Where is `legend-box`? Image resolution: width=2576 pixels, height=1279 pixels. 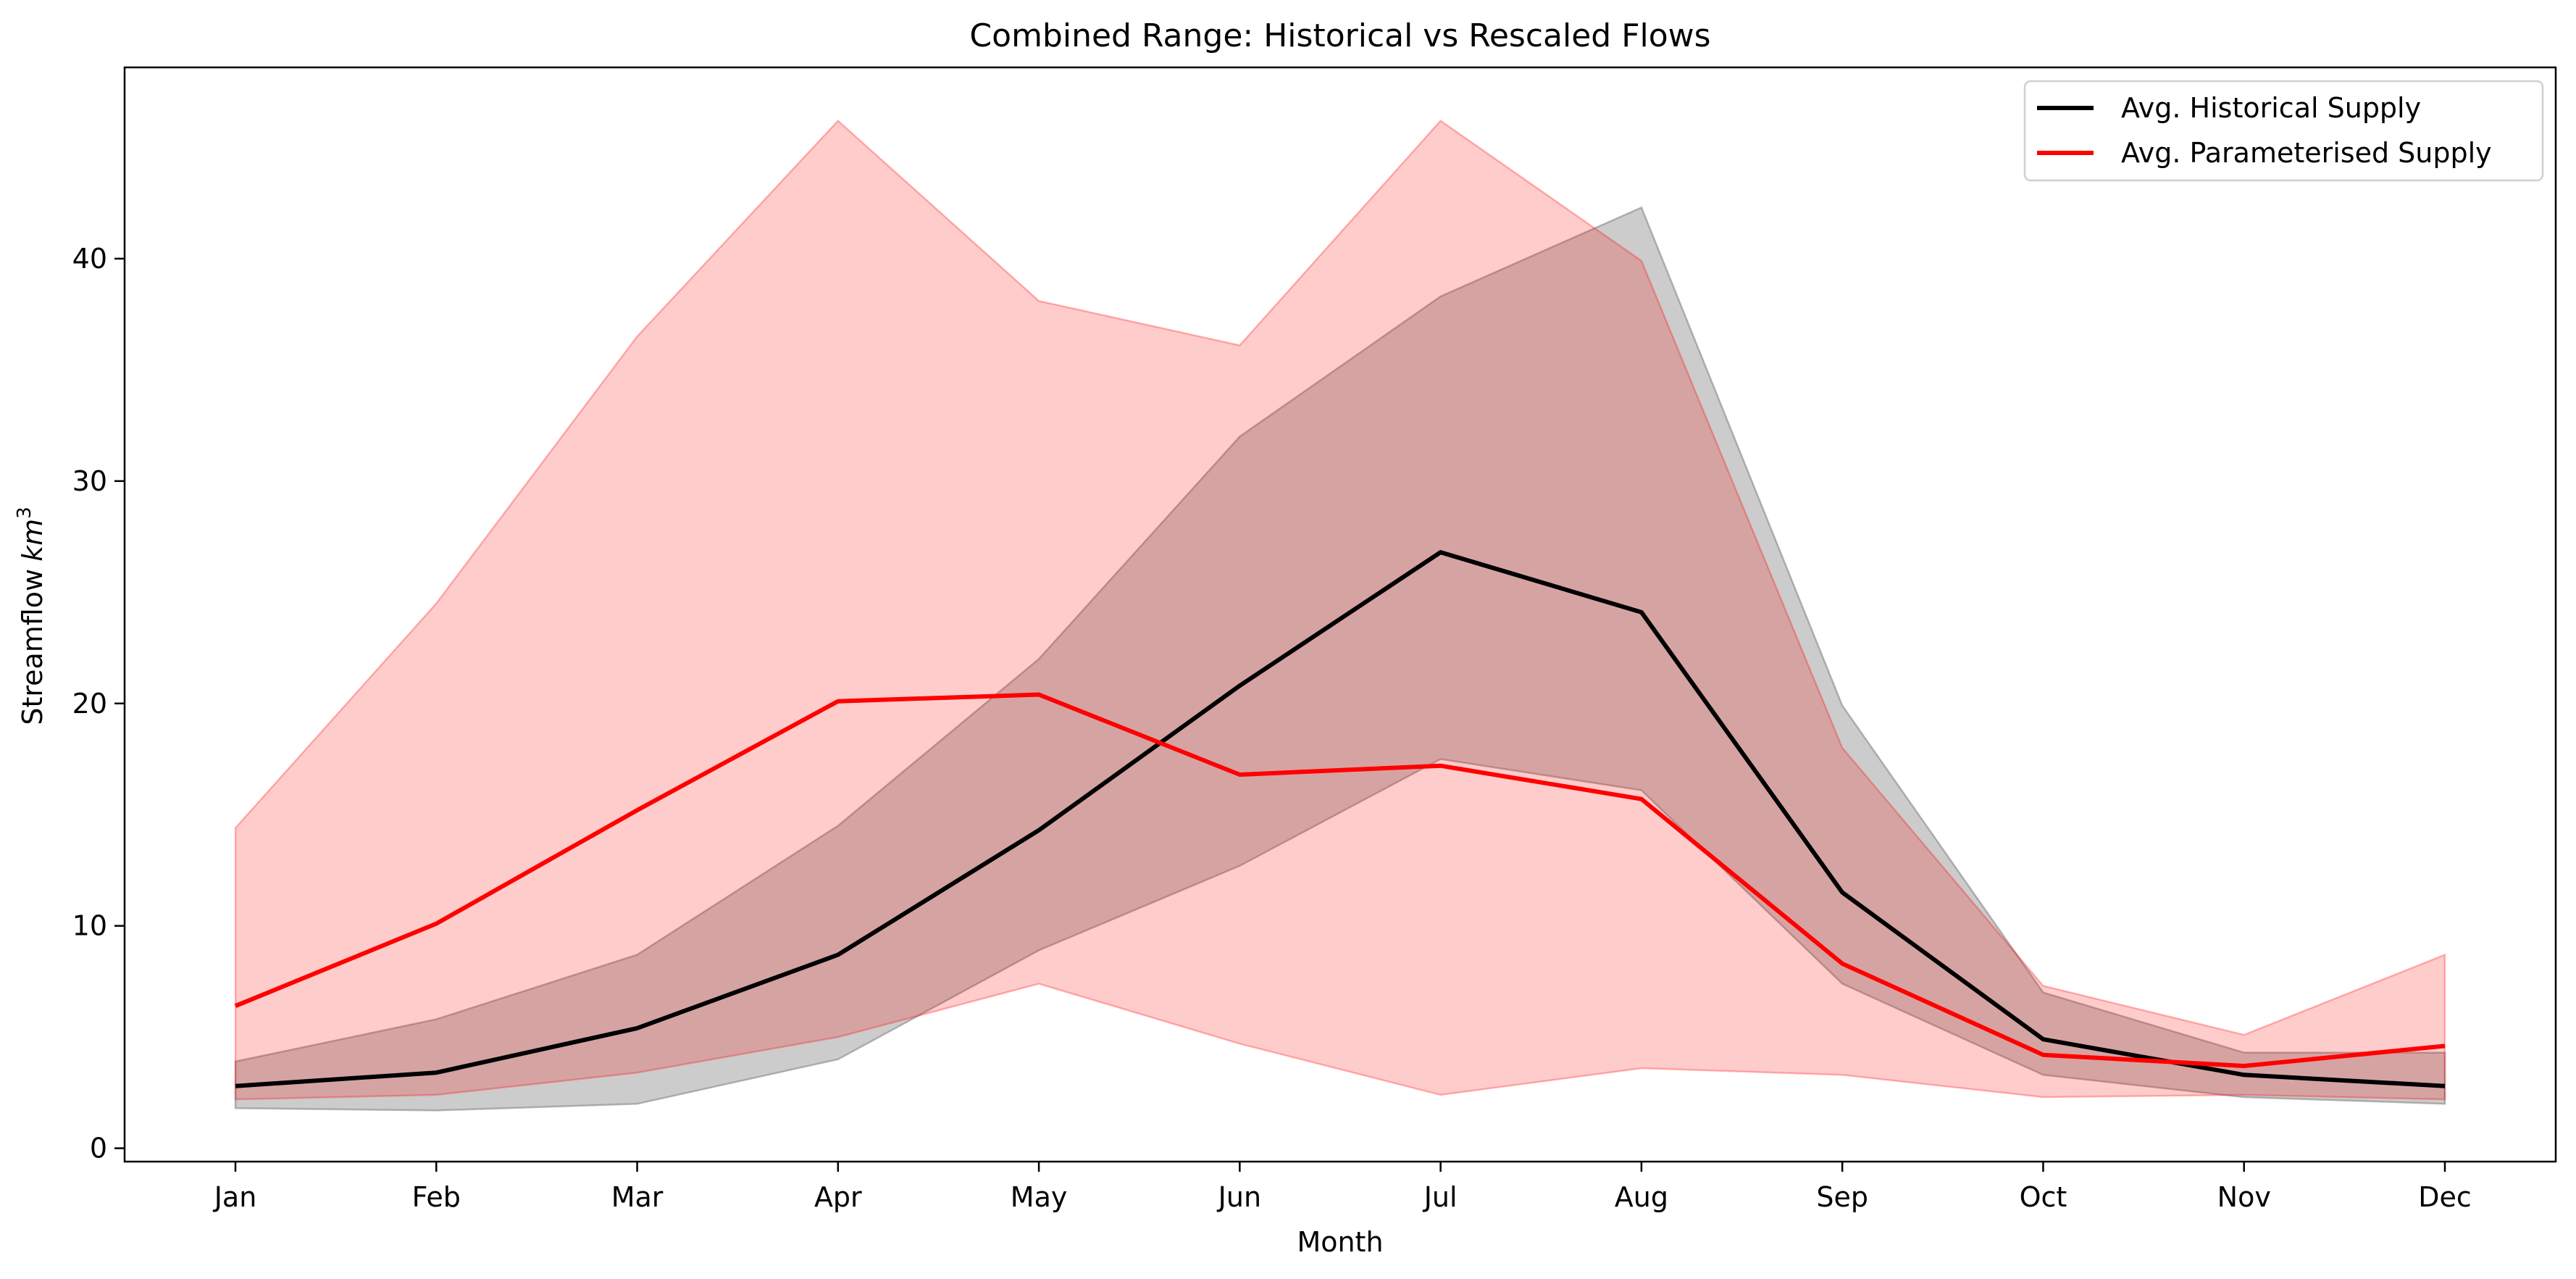
legend-box is located at coordinates (2283, 131).